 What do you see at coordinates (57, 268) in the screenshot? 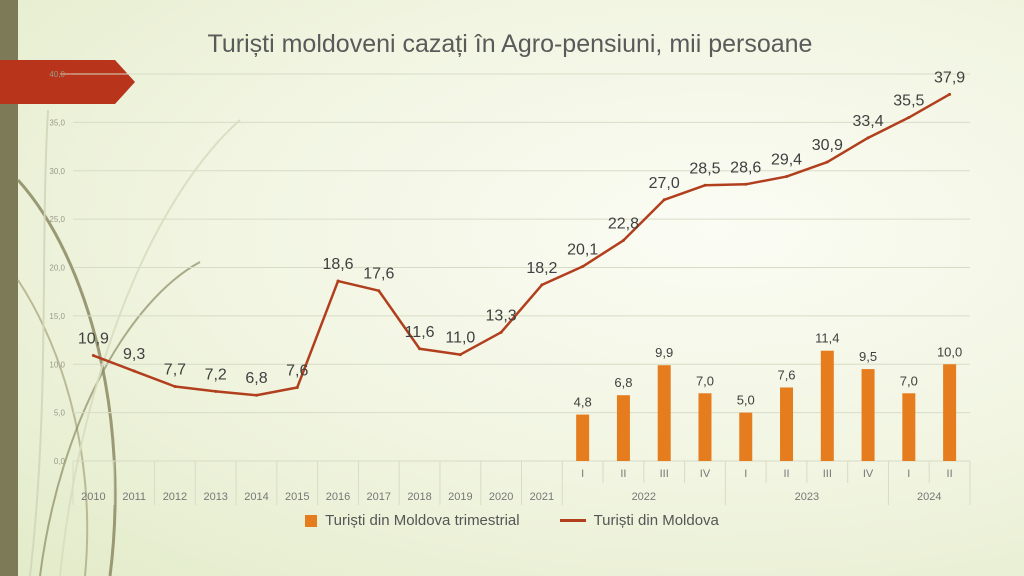
I see `y-tick-label: 20,0` at bounding box center [57, 268].